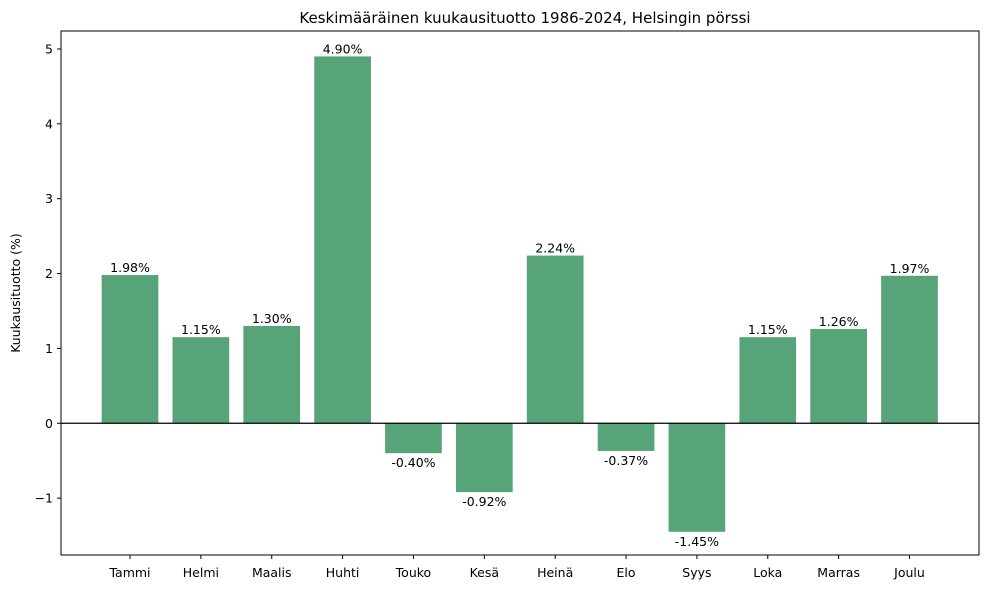 The image size is (989, 594). Describe the element at coordinates (343, 572) in the screenshot. I see `x-tick-label-huhti: Huhti` at that location.